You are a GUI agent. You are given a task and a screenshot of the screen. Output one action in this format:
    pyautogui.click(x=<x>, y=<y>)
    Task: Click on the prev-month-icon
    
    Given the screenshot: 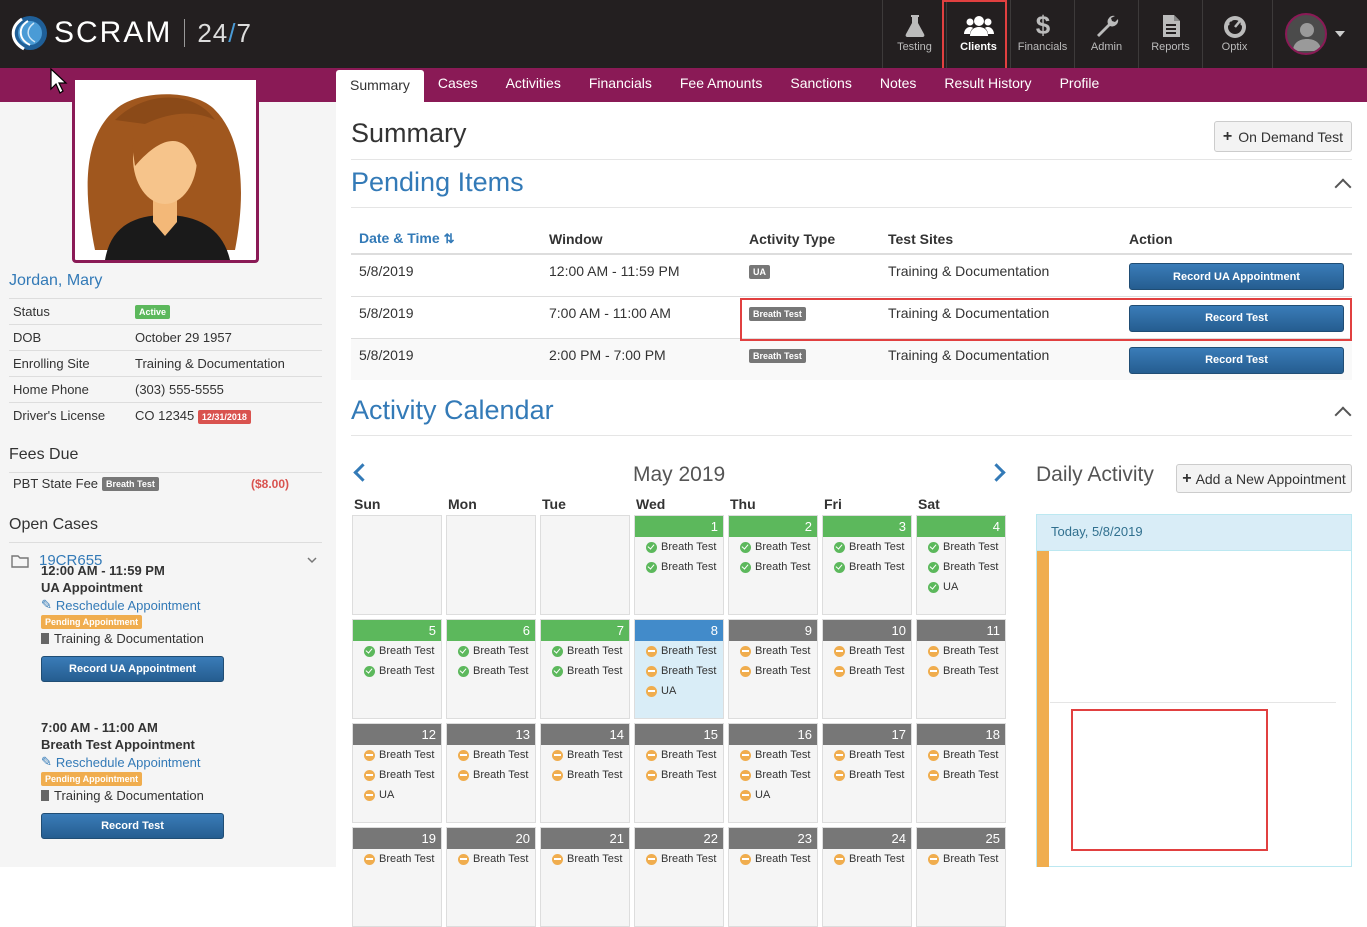 What is the action you would take?
    pyautogui.click(x=362, y=472)
    